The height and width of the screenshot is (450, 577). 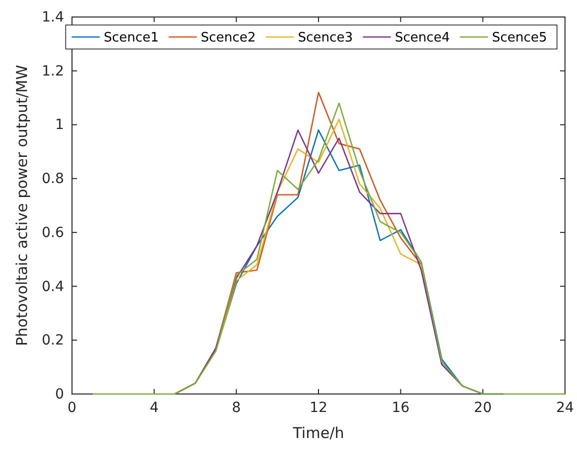 I want to click on y-tick-label: 0.4, so click(x=53, y=286).